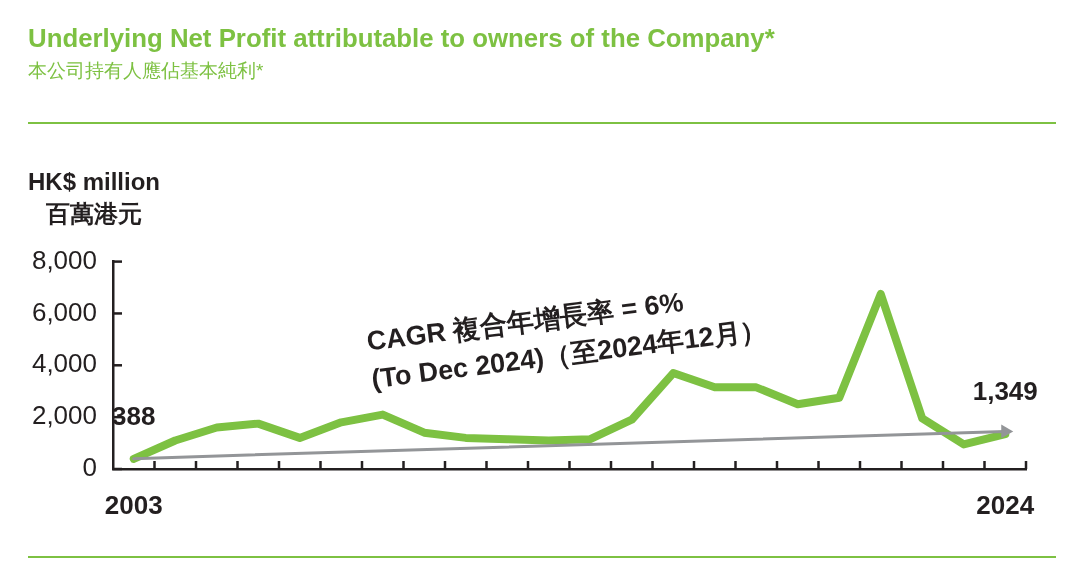 Image resolution: width=1080 pixels, height=574 pixels. I want to click on y-tick-label: 4,000, so click(64, 363).